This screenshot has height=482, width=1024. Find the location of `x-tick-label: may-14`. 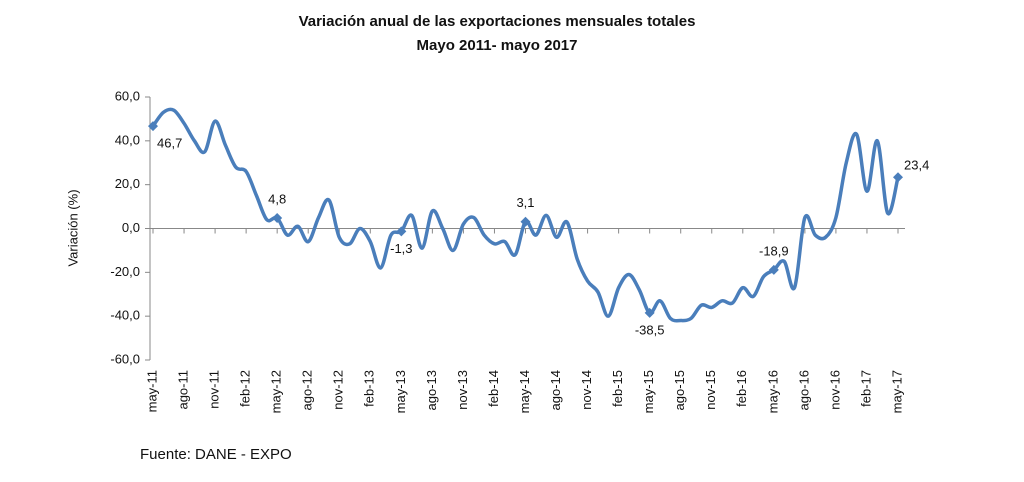

x-tick-label: may-14 is located at coordinates (524, 391).